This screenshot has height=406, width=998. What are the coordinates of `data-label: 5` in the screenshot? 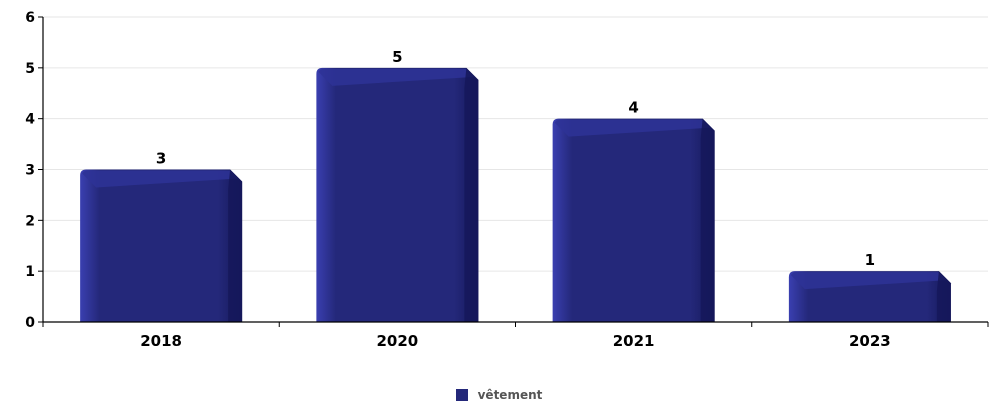 It's located at (397, 57).